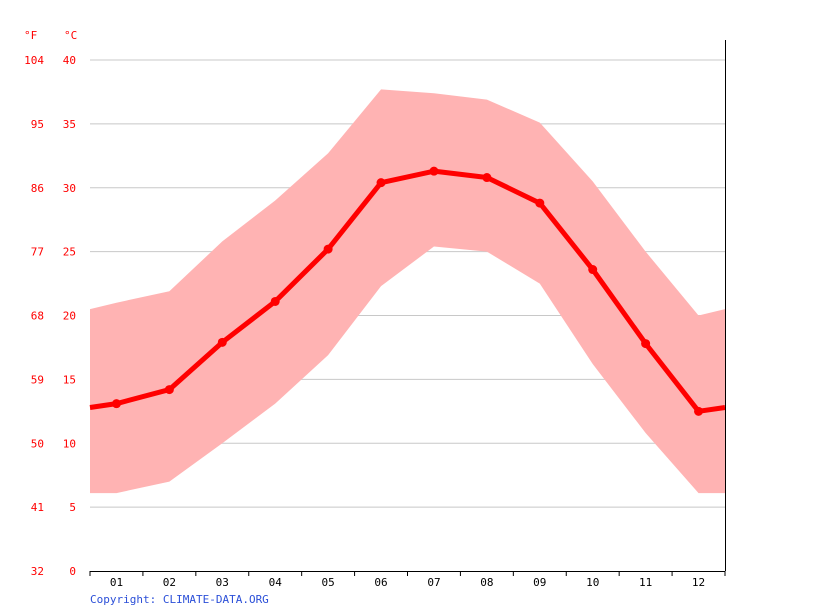 This screenshot has width=815, height=611. I want to click on x-tick-label: 11, so click(645, 582).